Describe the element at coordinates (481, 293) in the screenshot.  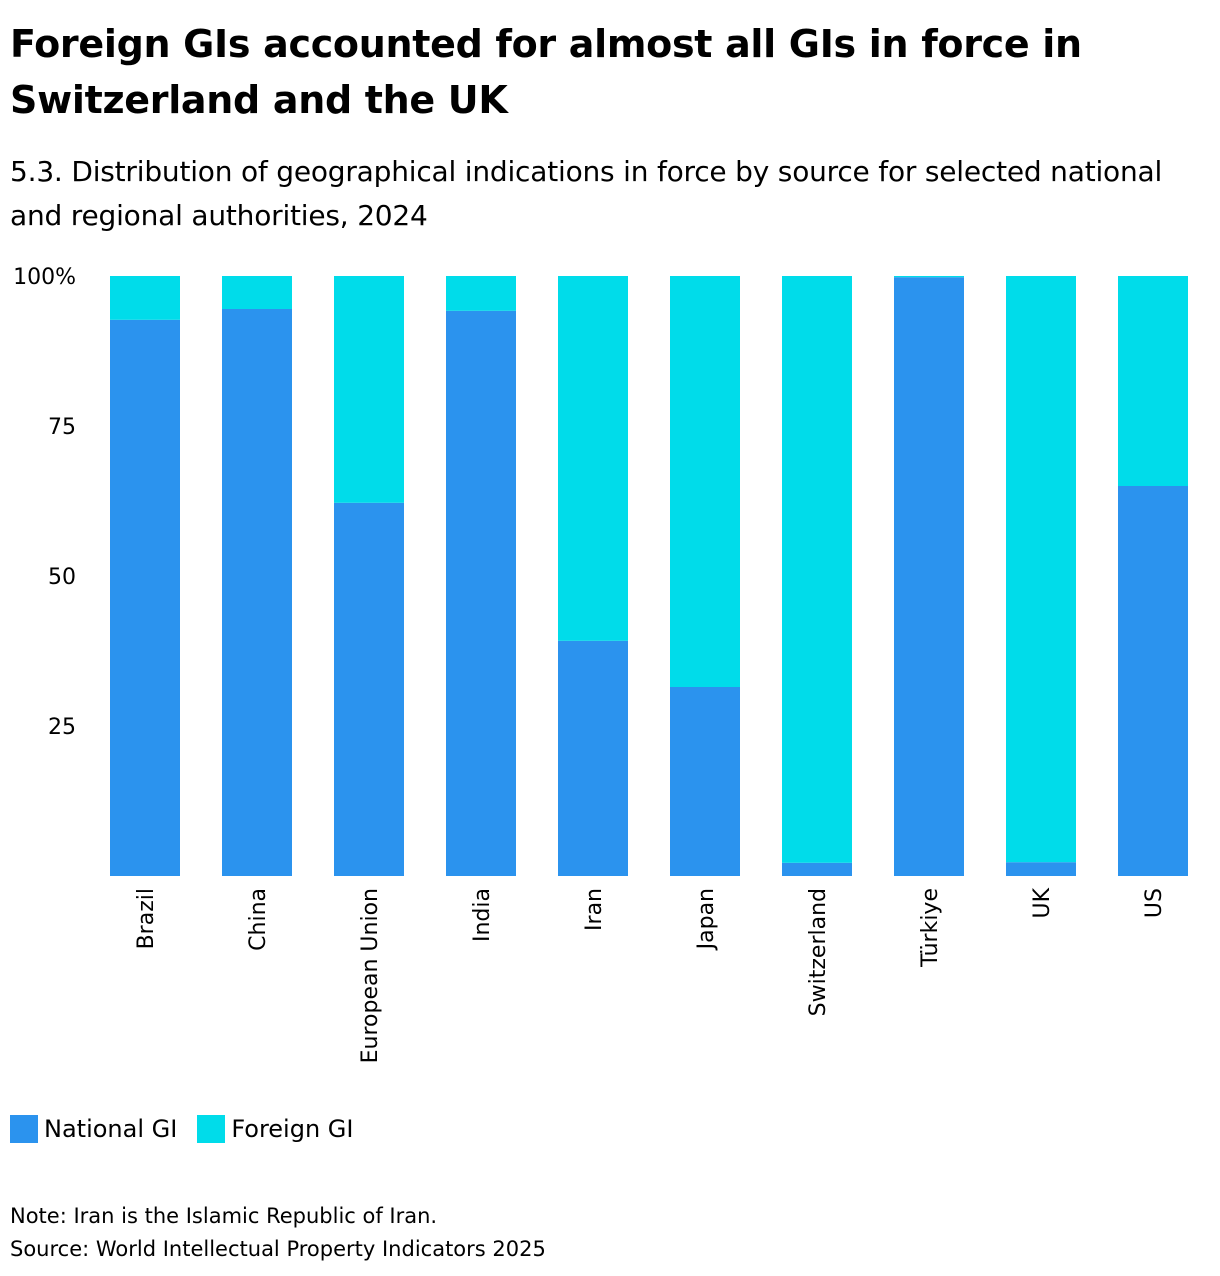
I see `bar-foreign-india` at that location.